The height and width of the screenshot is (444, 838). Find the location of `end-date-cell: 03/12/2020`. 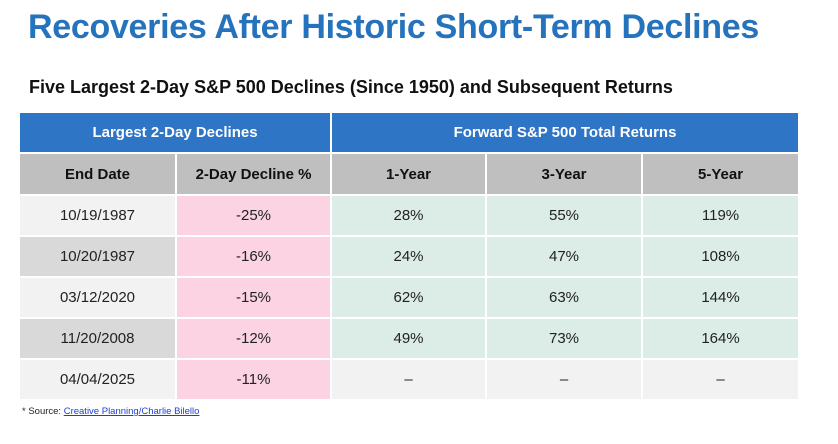

end-date-cell: 03/12/2020 is located at coordinates (98, 297).